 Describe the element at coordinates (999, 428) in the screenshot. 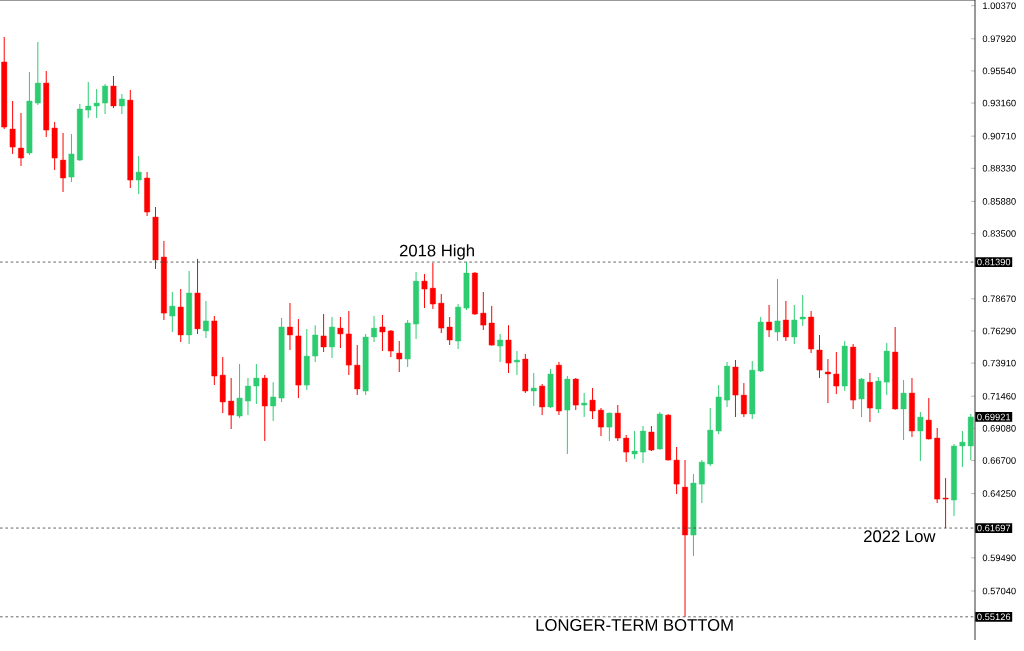

I see `y-tick-label: 0.69080` at that location.